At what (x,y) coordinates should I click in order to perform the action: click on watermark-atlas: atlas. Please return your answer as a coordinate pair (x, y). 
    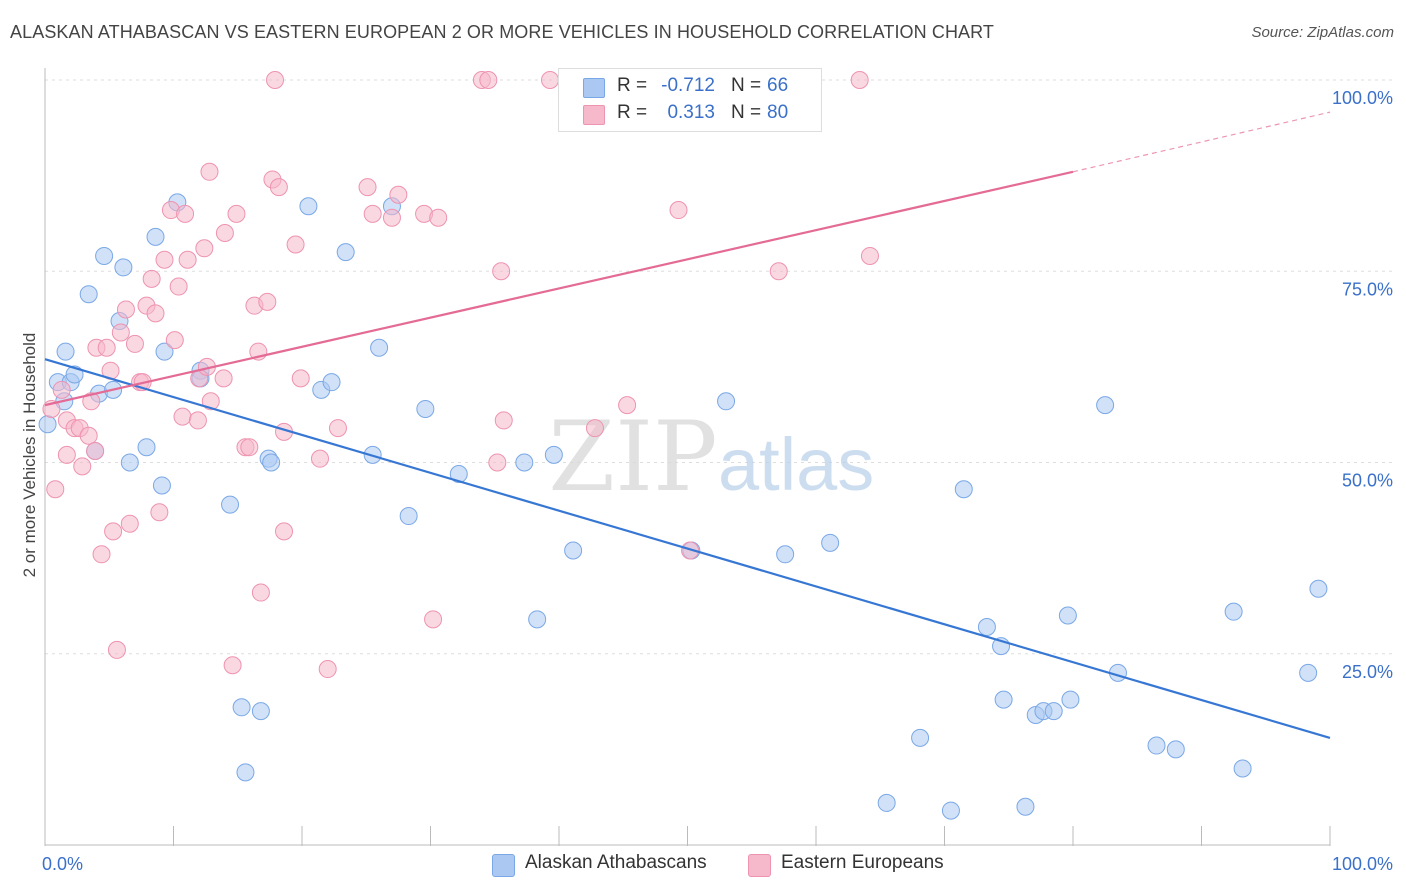
    Looking at the image, I should click on (796, 464).